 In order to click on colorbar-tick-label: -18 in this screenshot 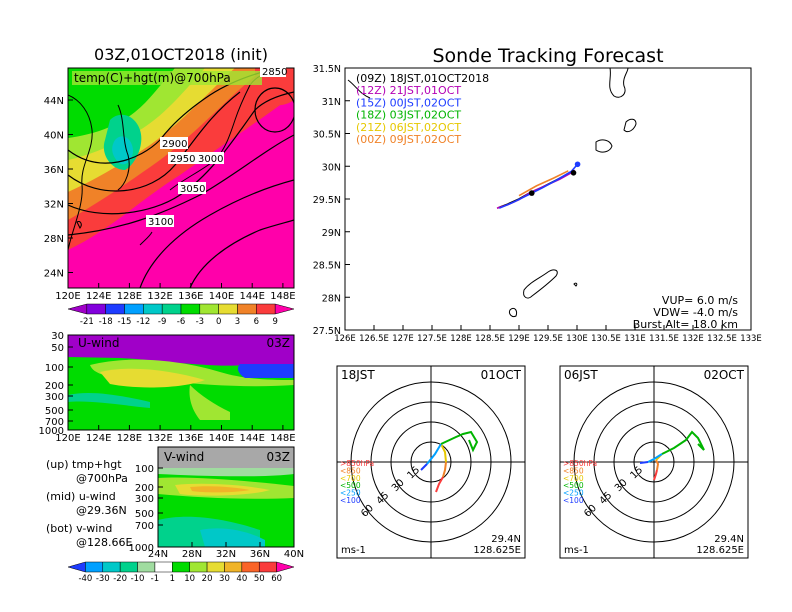, I will do `click(106, 322)`.